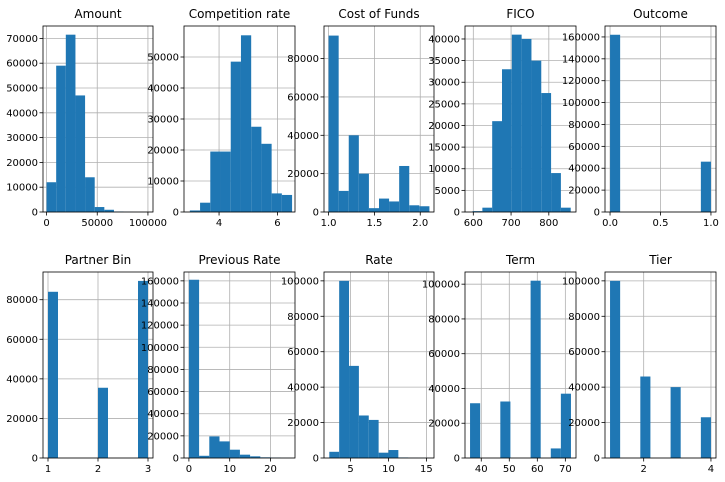  Describe the element at coordinates (35, 213) in the screenshot. I see `y-tick-label-amount: 0` at that location.